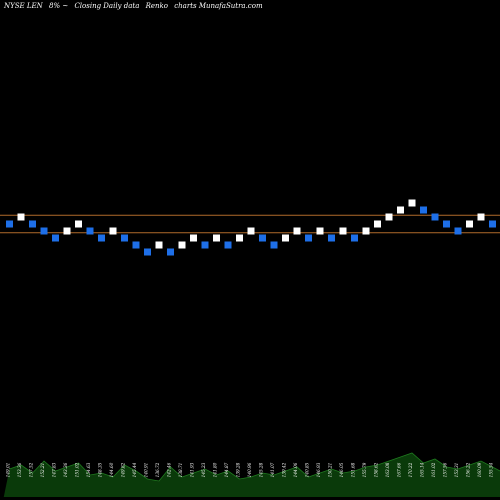 This screenshot has width=500, height=500. Describe the element at coordinates (226, 469) in the screenshot. I see `x-tick-label: 144.87` at that location.